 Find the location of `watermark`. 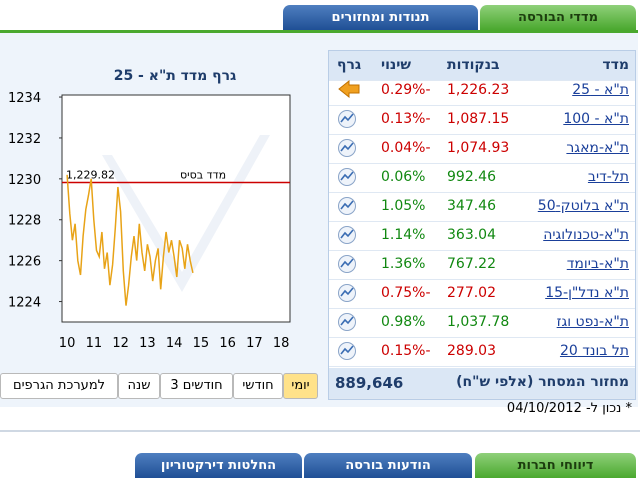

watermark is located at coordinates (186, 213).